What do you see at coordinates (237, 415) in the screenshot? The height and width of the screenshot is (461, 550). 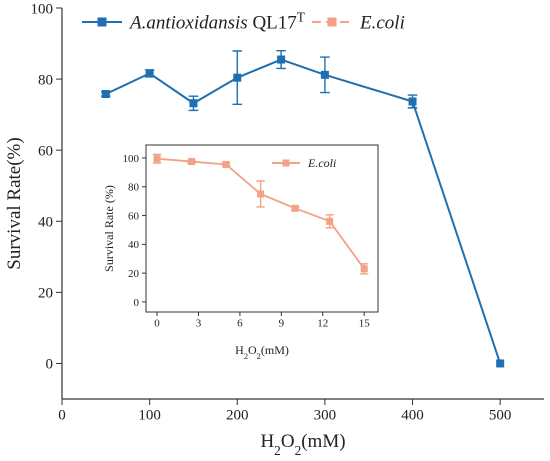 I see `x-tick-label: 200` at bounding box center [237, 415].